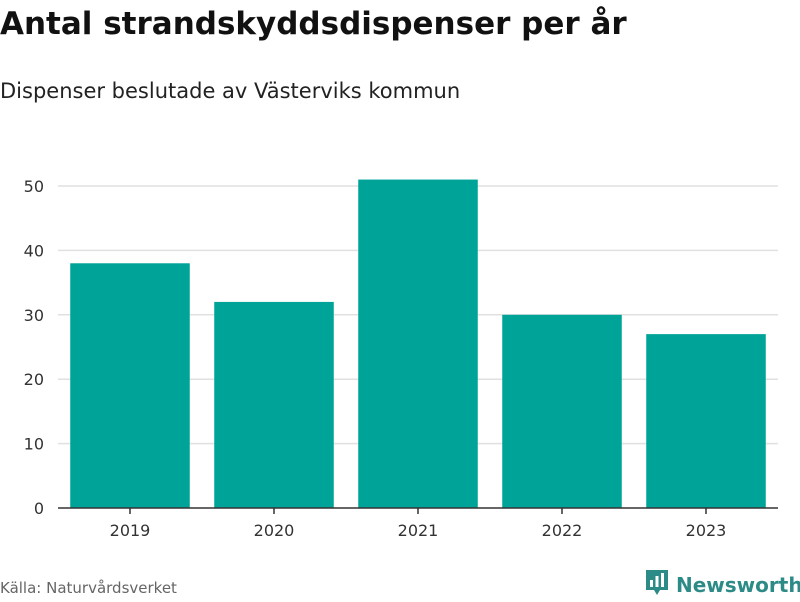 The image size is (800, 602). What do you see at coordinates (562, 530) in the screenshot?
I see `x-tick-label: 2022` at bounding box center [562, 530].